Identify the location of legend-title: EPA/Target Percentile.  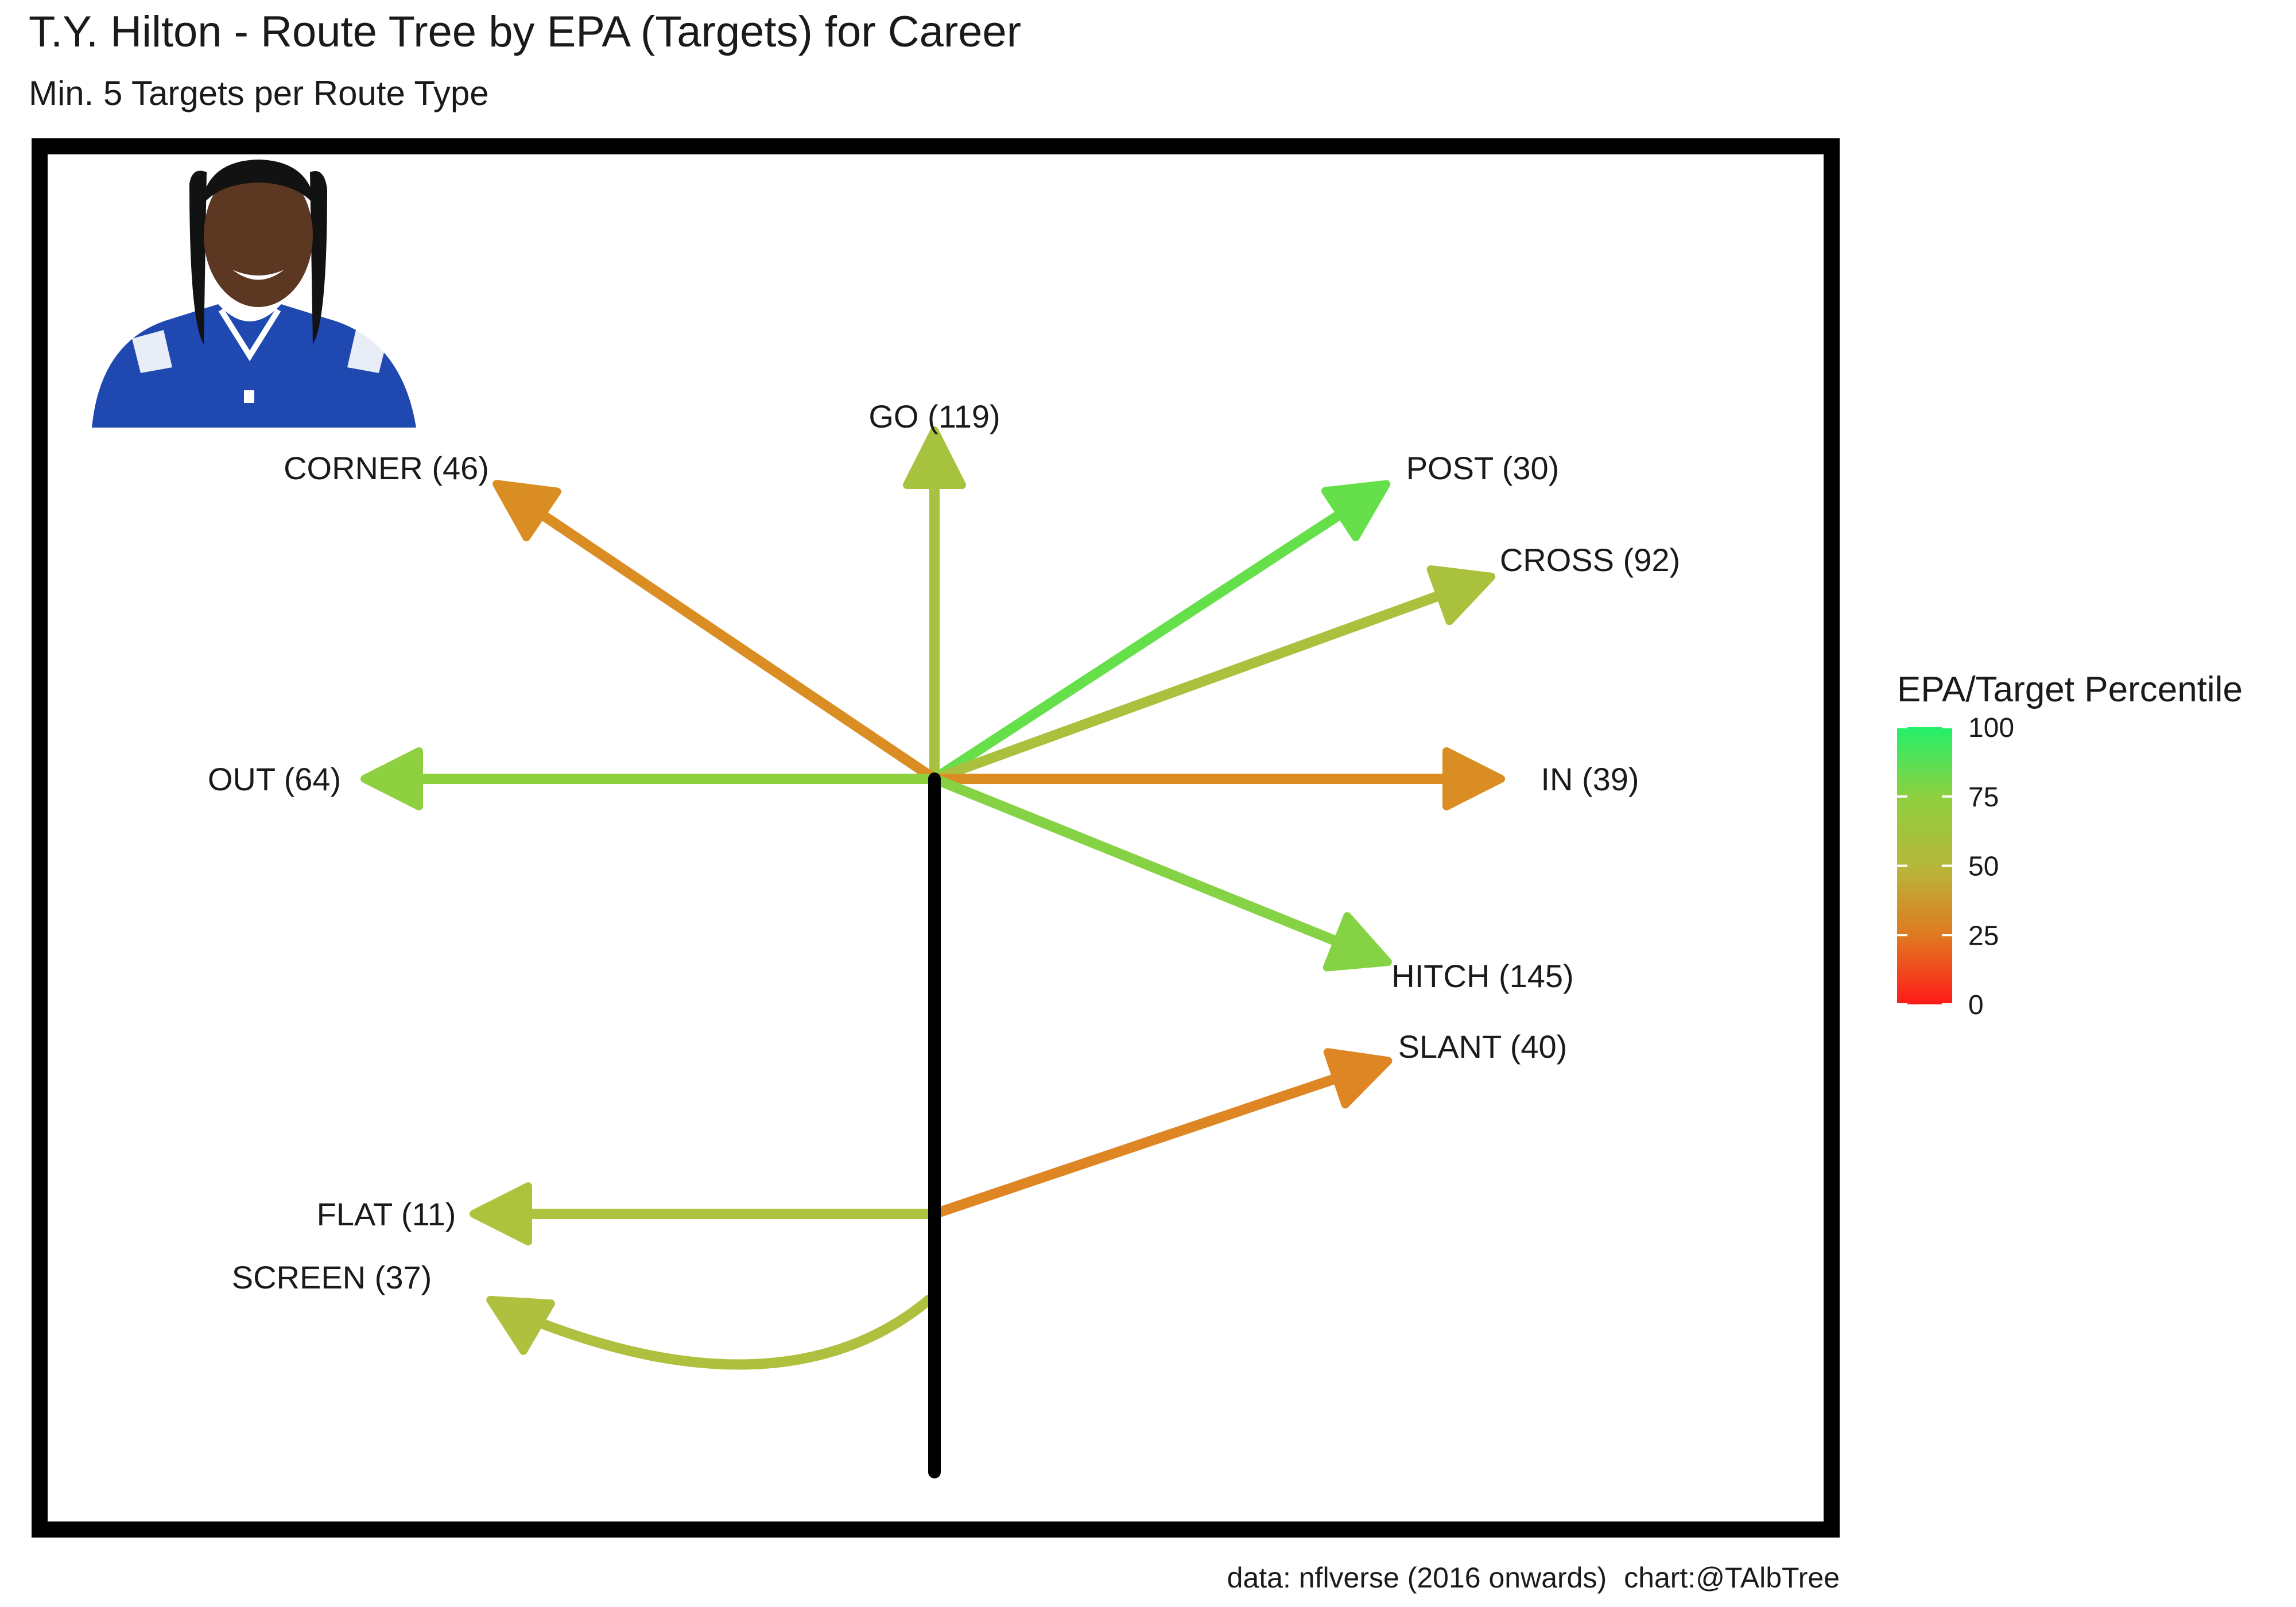
(2070, 690).